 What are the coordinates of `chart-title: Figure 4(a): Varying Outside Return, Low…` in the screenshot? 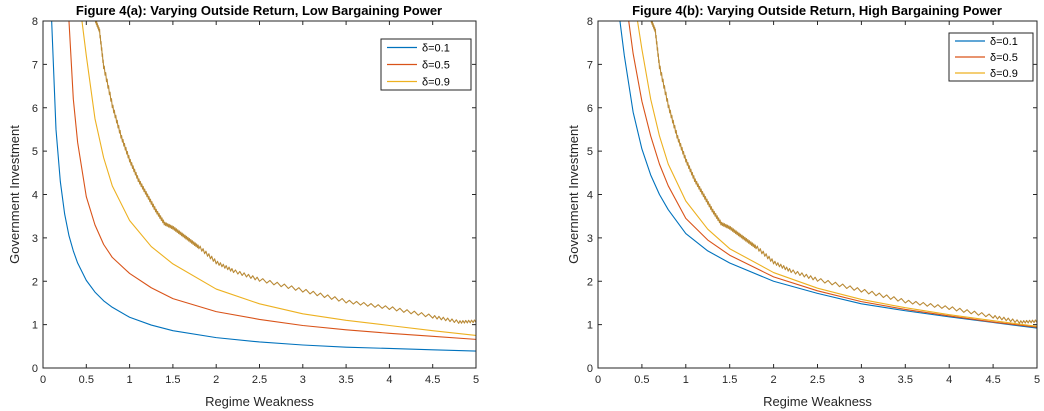 It's located at (259, 10).